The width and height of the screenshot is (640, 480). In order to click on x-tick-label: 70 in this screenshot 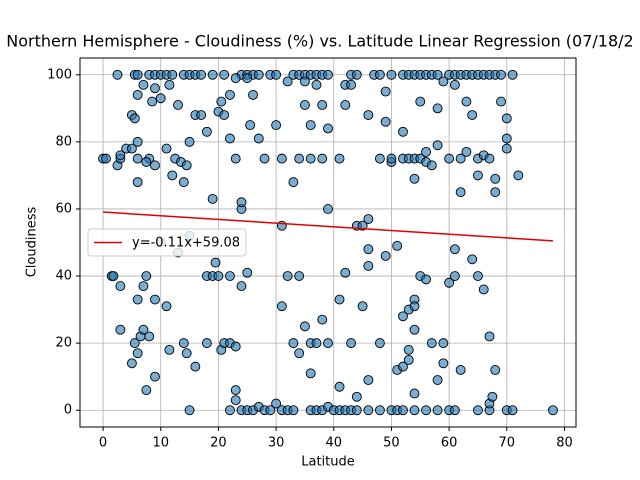, I will do `click(507, 443)`.